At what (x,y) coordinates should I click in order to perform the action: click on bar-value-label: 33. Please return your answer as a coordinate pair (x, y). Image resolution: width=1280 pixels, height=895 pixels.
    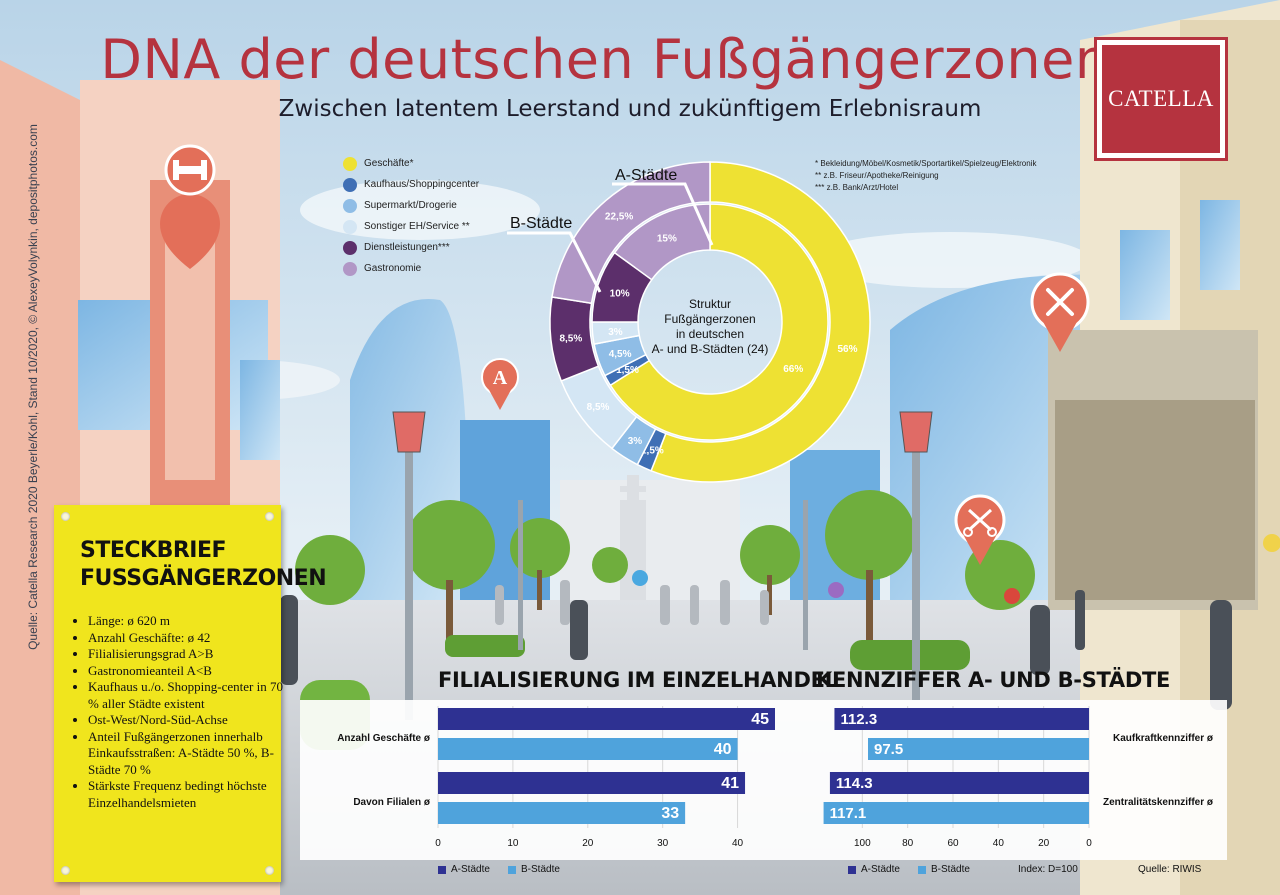
    Looking at the image, I should click on (670, 813).